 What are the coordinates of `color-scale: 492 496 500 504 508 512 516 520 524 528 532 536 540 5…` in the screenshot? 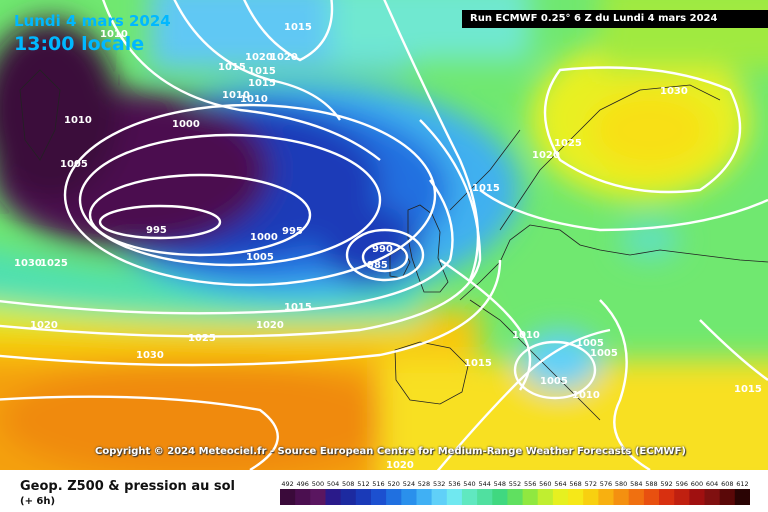 It's located at (515, 492).